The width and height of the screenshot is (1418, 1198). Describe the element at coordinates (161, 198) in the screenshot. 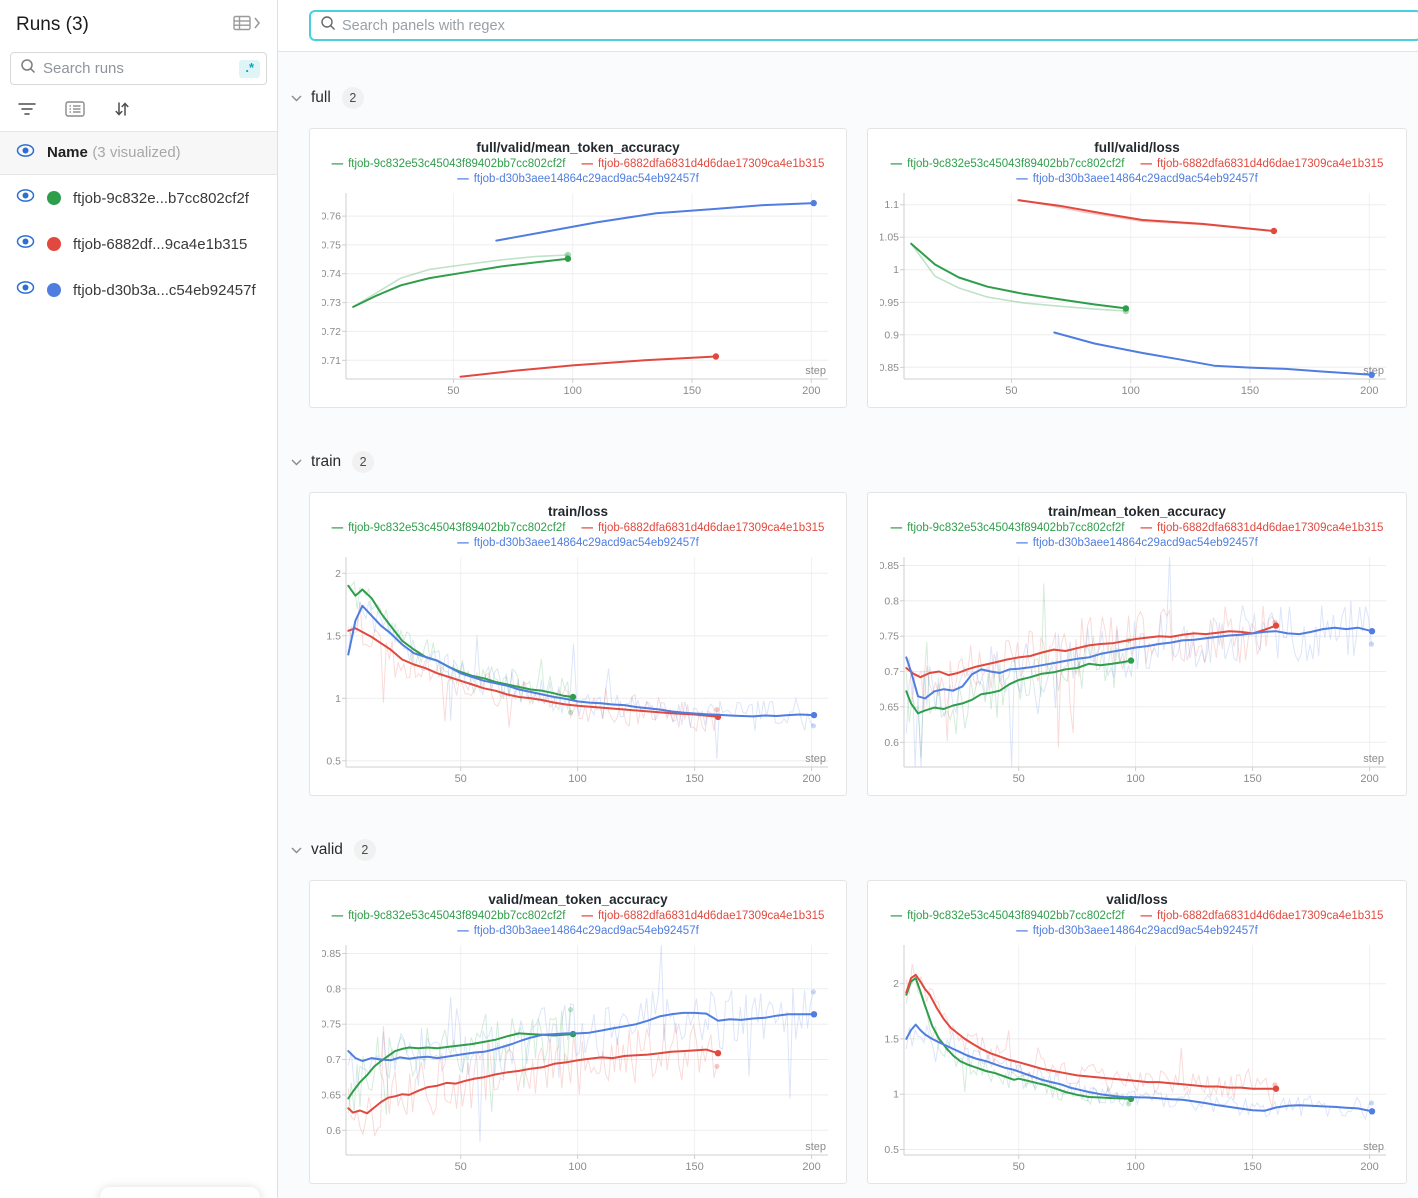

I see `run-name: ftjob-9c832e...b7cc802cf2f` at that location.